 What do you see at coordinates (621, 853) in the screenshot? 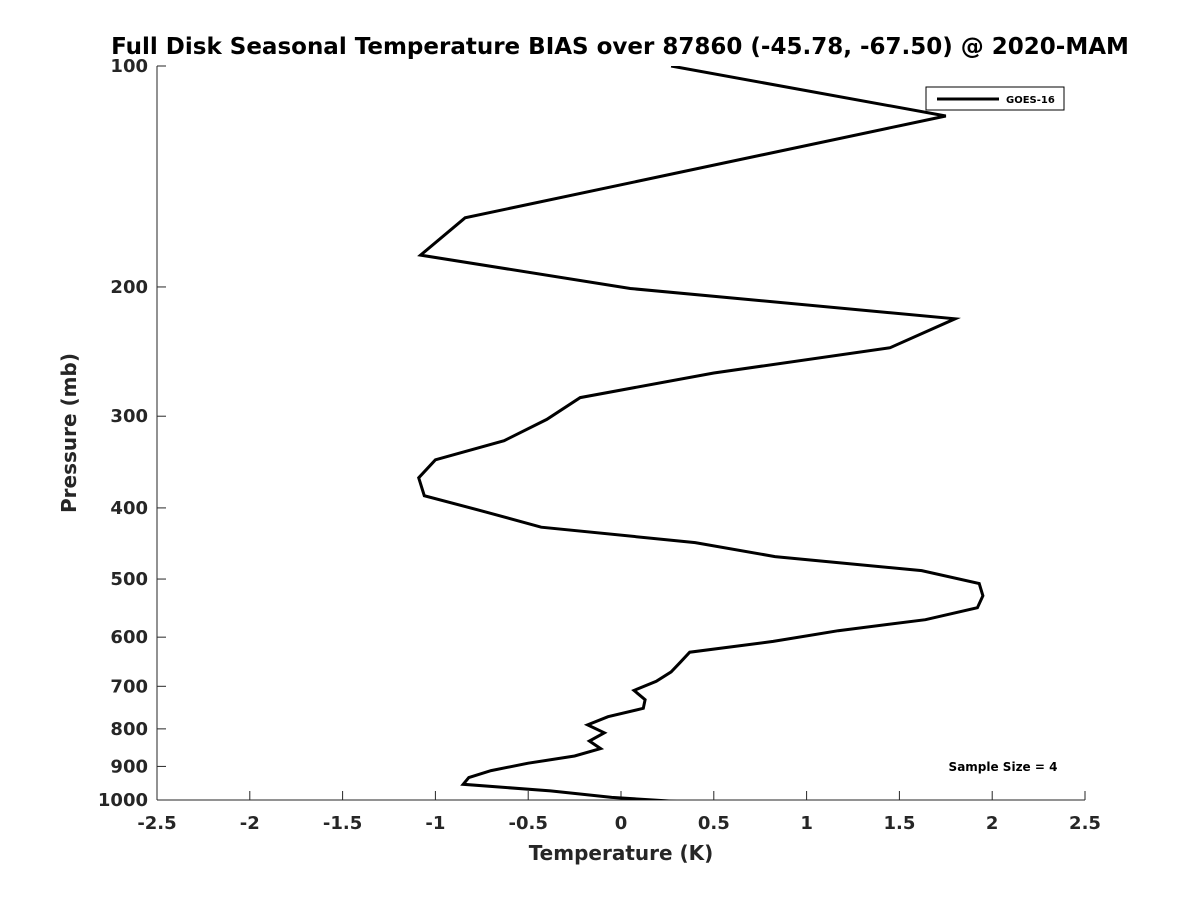
I see `x-axis-label: Temperature (K)` at bounding box center [621, 853].